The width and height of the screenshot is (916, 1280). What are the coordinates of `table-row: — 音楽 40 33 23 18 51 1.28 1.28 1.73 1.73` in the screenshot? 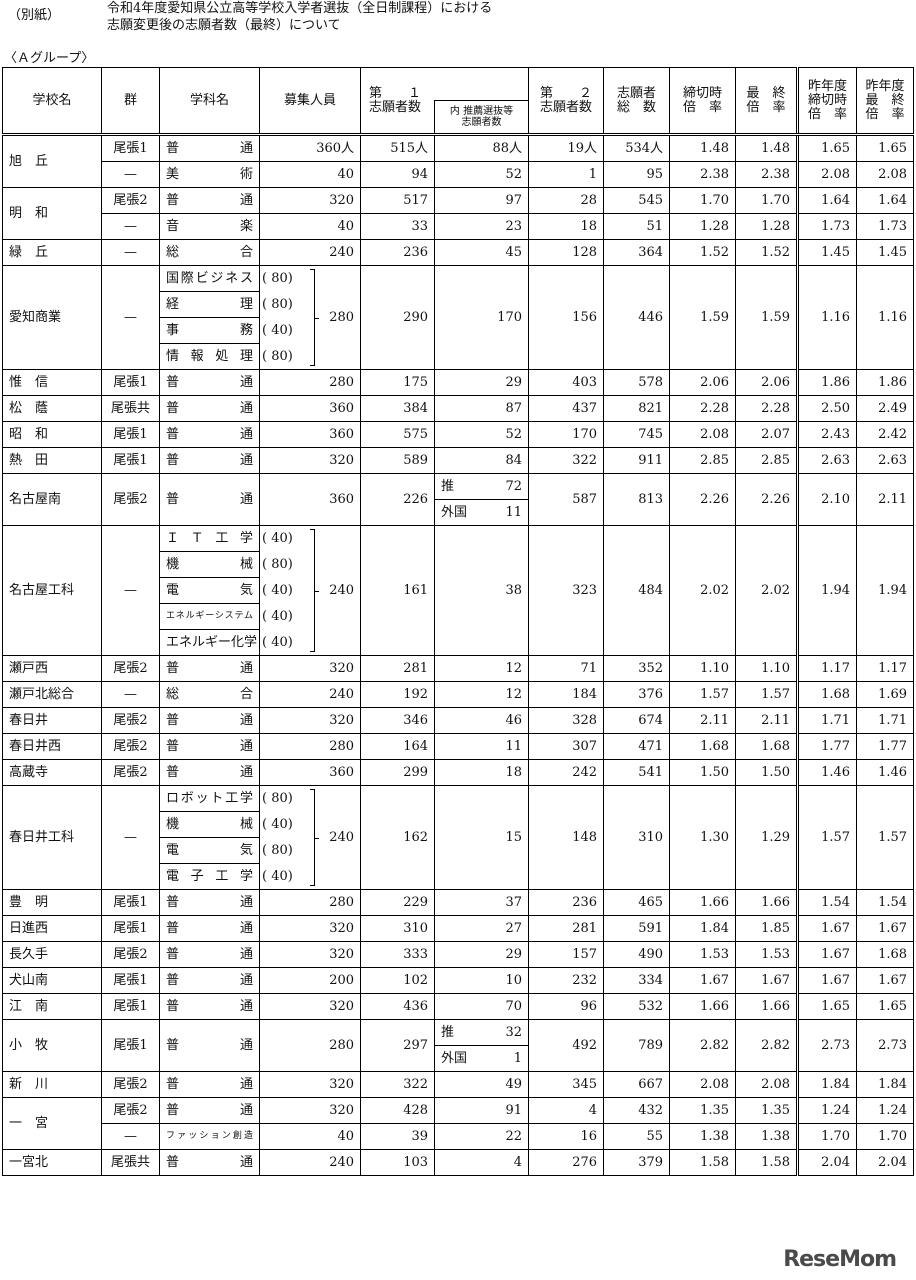 It's located at (459, 226).